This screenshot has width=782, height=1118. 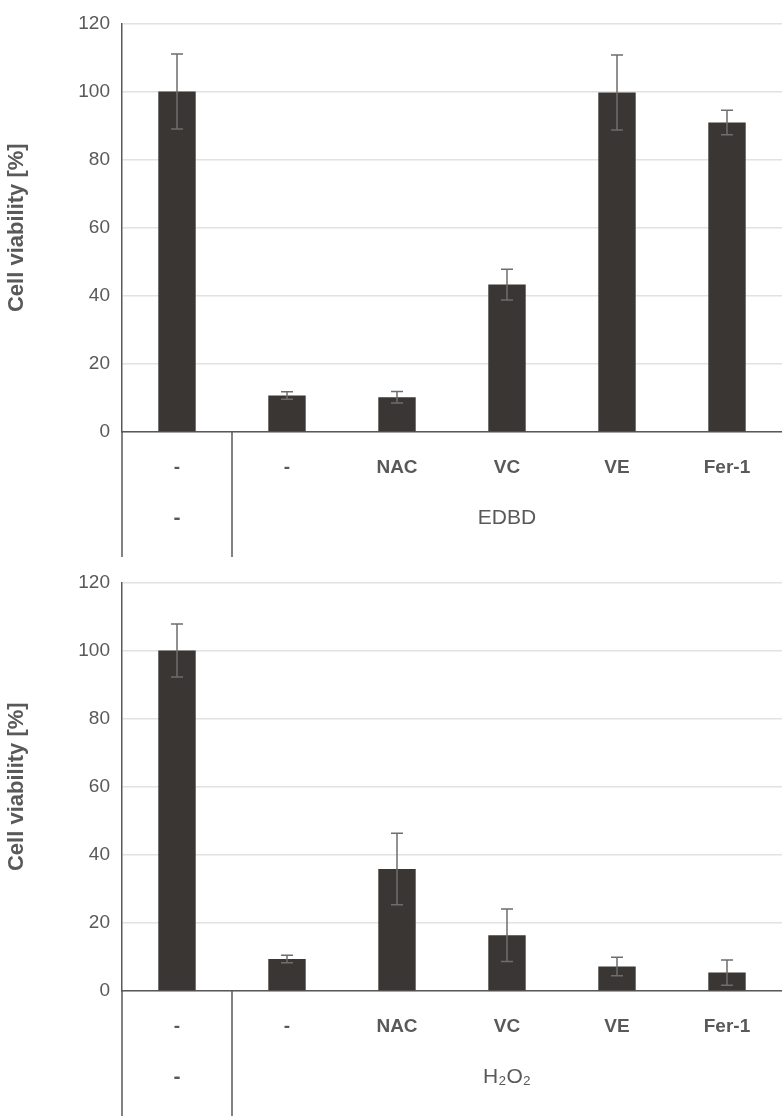 I want to click on text: EDBD, so click(x=507, y=516).